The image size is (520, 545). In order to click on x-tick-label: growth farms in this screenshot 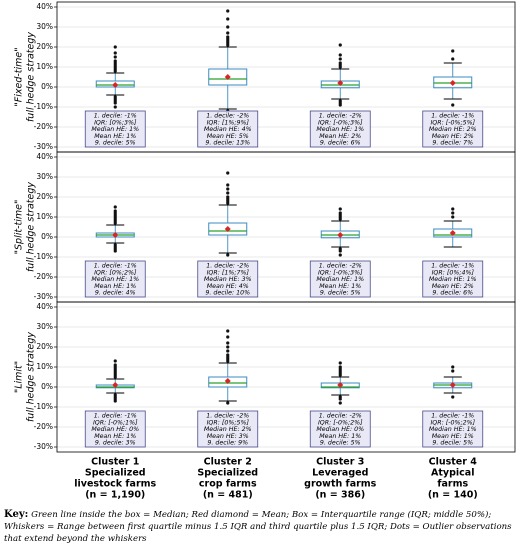, I will do `click(340, 484)`.